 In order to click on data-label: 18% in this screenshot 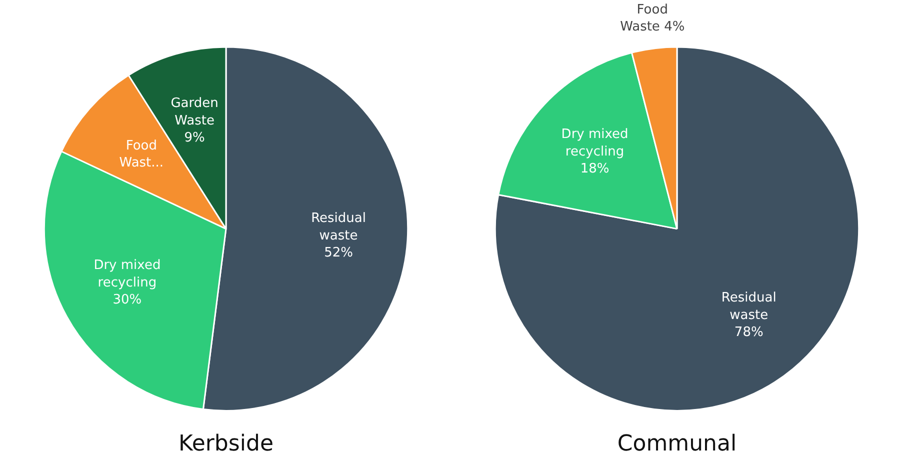, I will do `click(595, 169)`.